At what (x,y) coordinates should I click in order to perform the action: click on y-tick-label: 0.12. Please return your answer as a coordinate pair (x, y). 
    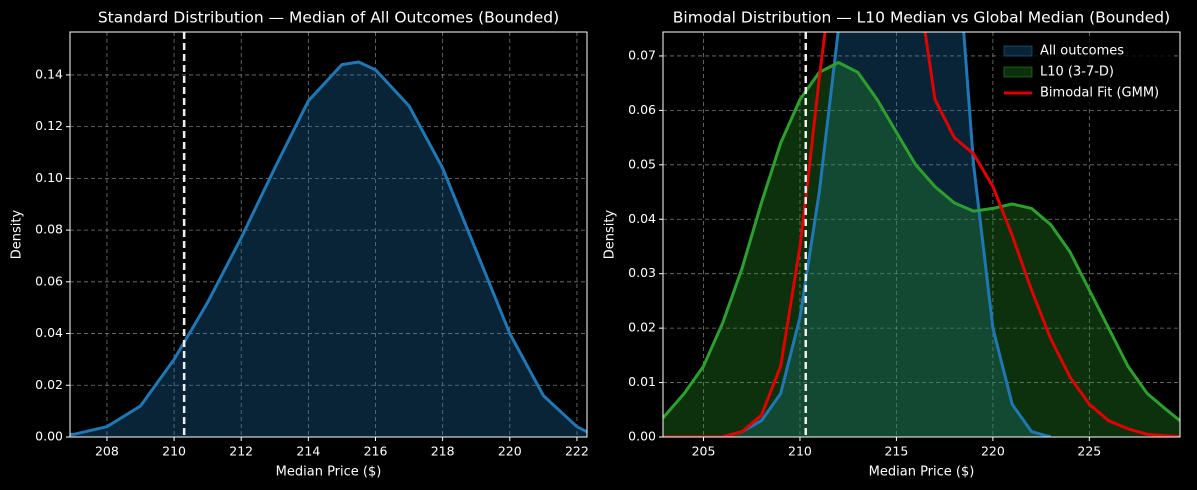
    Looking at the image, I should click on (49, 125).